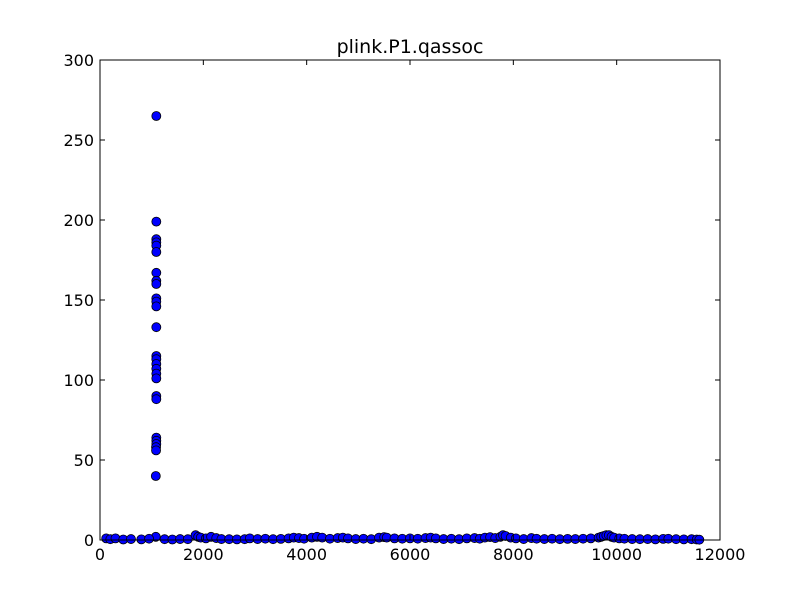 Image resolution: width=800 pixels, height=605 pixels. Describe the element at coordinates (720, 554) in the screenshot. I see `x-tick-label: 12000` at that location.